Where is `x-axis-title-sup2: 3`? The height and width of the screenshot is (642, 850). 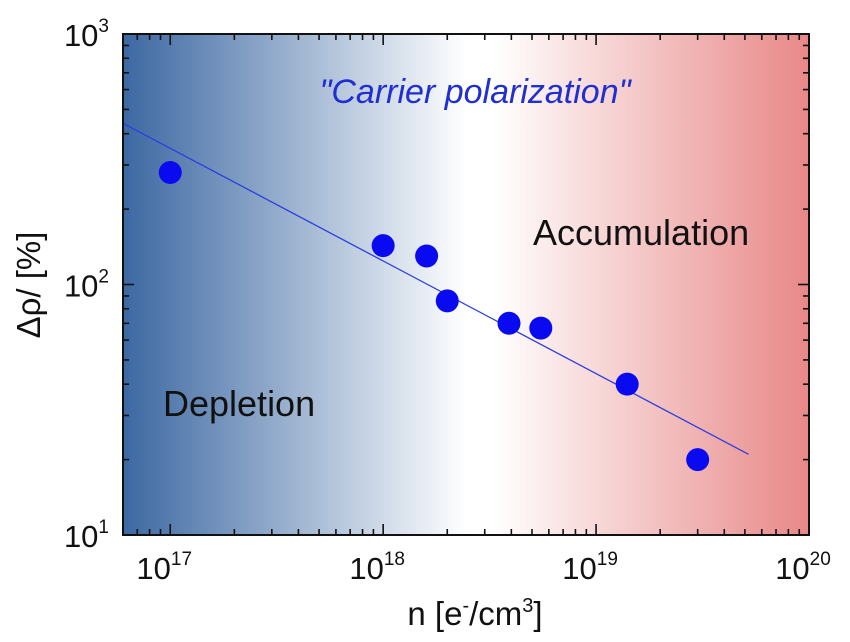
x-axis-title-sup2: 3 is located at coordinates (527, 606).